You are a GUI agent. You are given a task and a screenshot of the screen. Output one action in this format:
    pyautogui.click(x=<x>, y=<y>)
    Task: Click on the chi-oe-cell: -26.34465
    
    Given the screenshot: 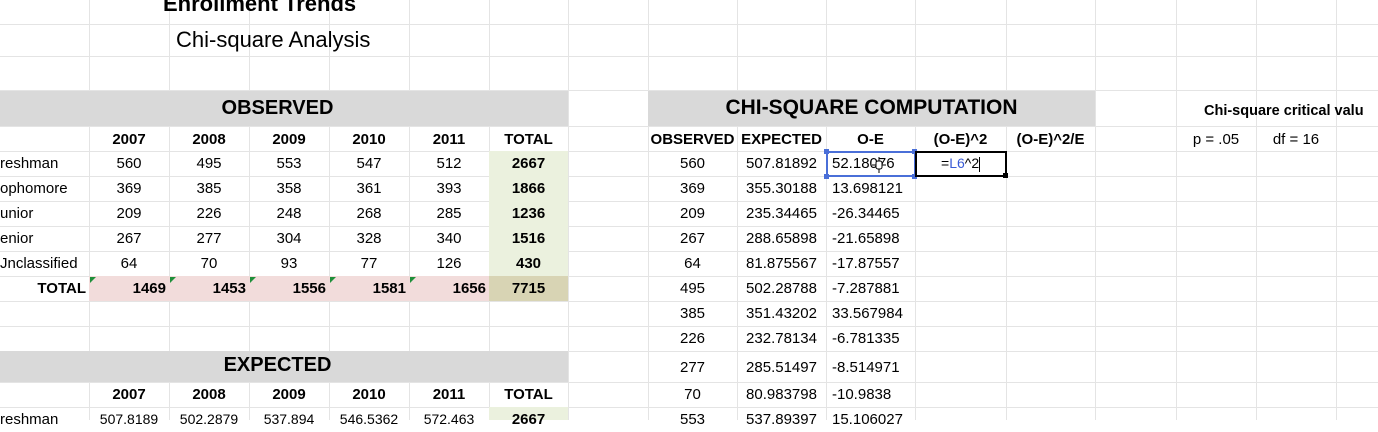 What is the action you would take?
    pyautogui.click(x=866, y=213)
    